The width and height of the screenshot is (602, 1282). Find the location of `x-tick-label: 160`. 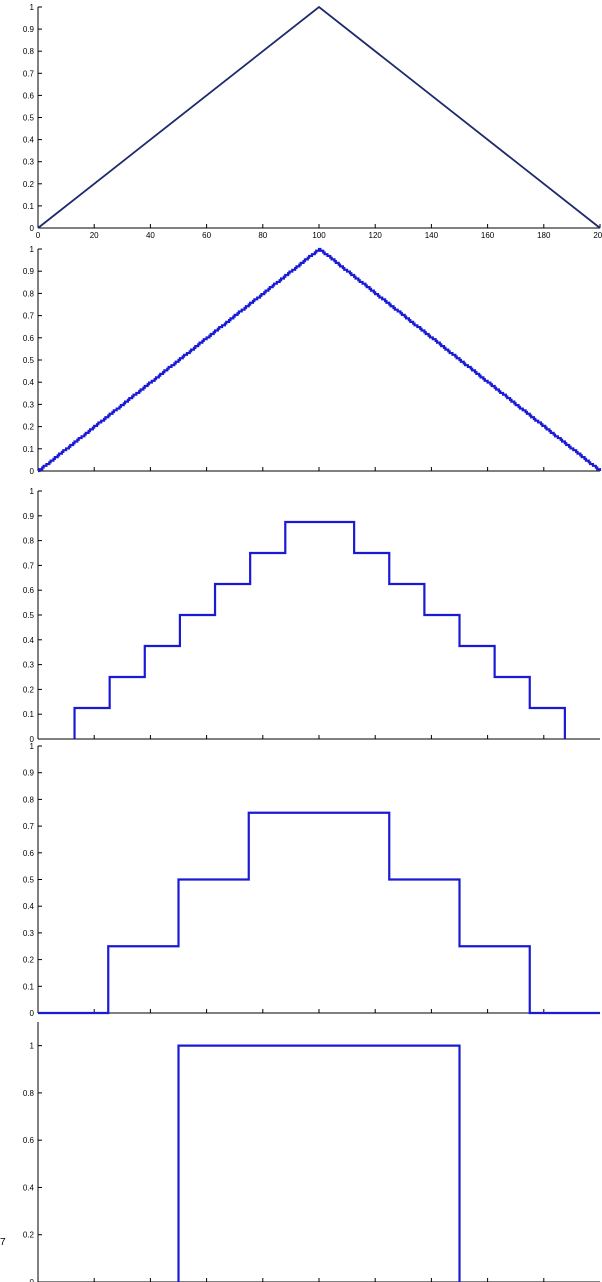

x-tick-label: 160 is located at coordinates (488, 235).